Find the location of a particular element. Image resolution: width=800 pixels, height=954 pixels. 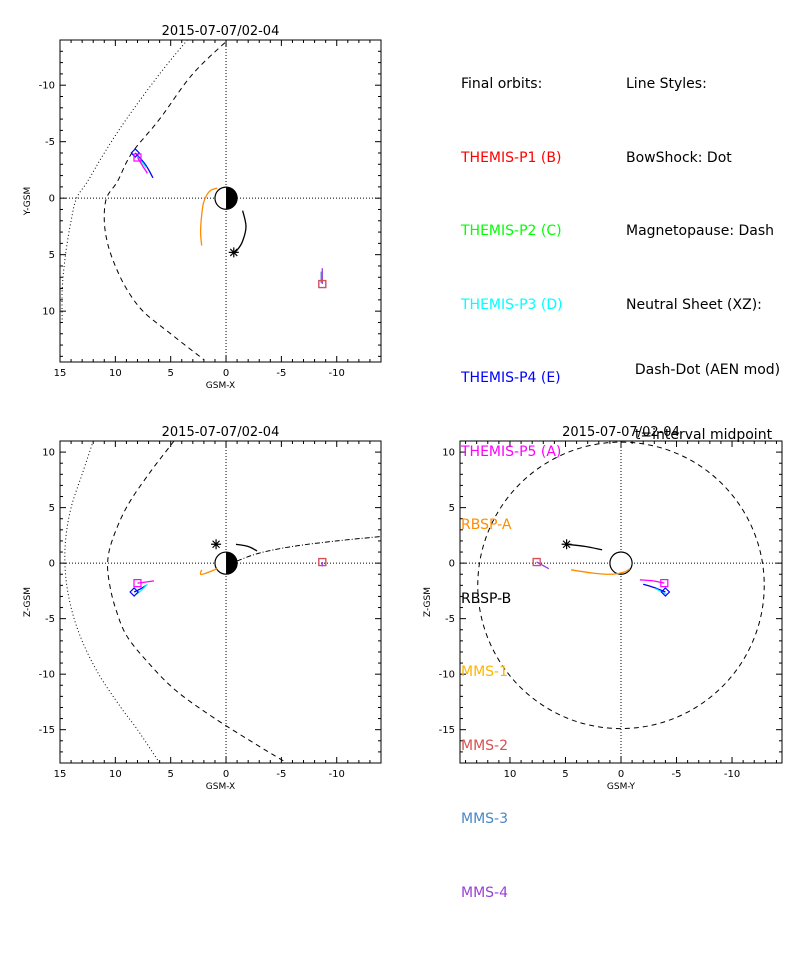

line-style-entry: Neutral Sheet (XZ): is located at coordinates (694, 304).